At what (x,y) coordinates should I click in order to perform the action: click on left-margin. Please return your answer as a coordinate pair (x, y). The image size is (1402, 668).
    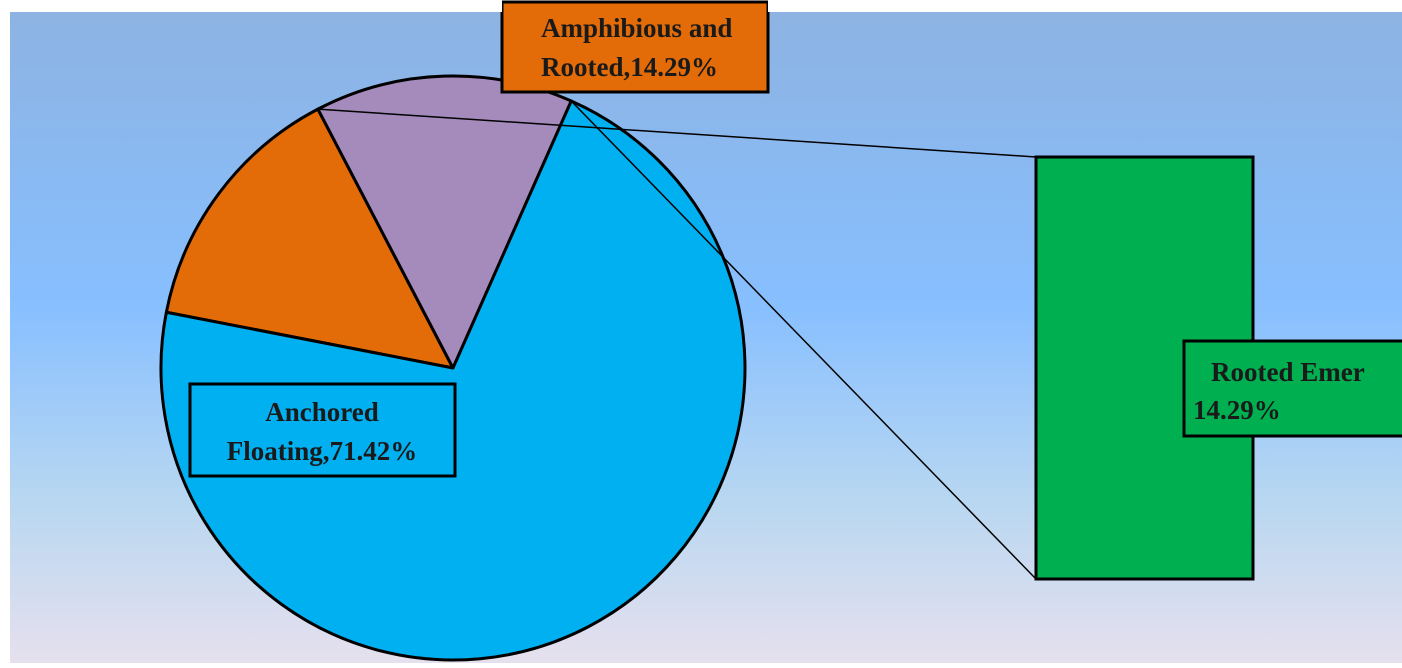
    Looking at the image, I should click on (5, 331).